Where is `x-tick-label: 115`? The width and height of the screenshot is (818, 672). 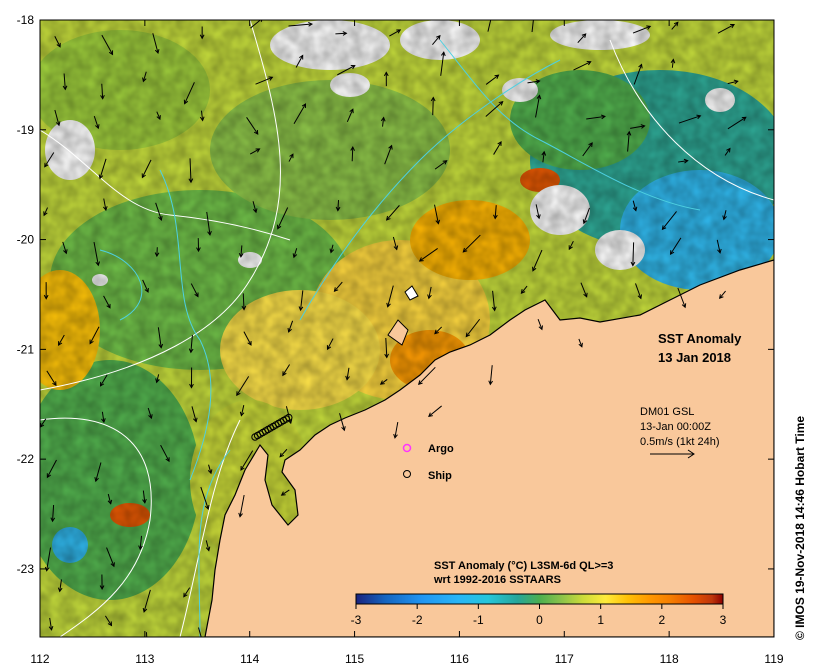
x-tick-label: 115 is located at coordinates (354, 659).